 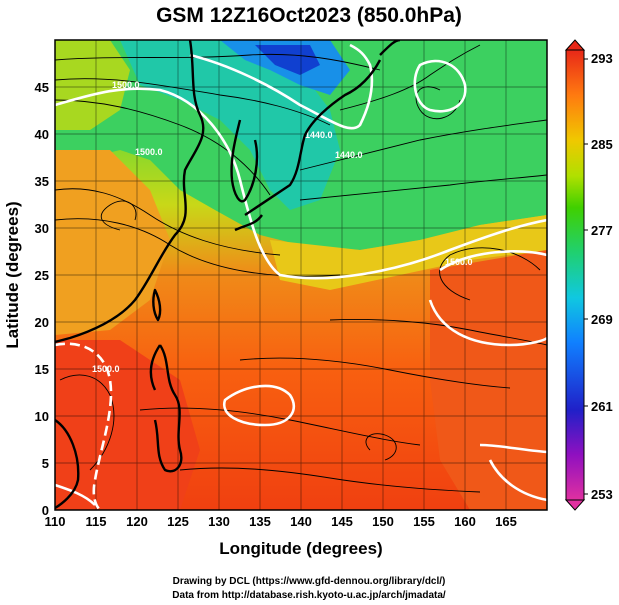 What do you see at coordinates (42, 299) in the screenshot?
I see `y-axis-ticks: 0 5 10 15 20 25 30 35 40 45` at bounding box center [42, 299].